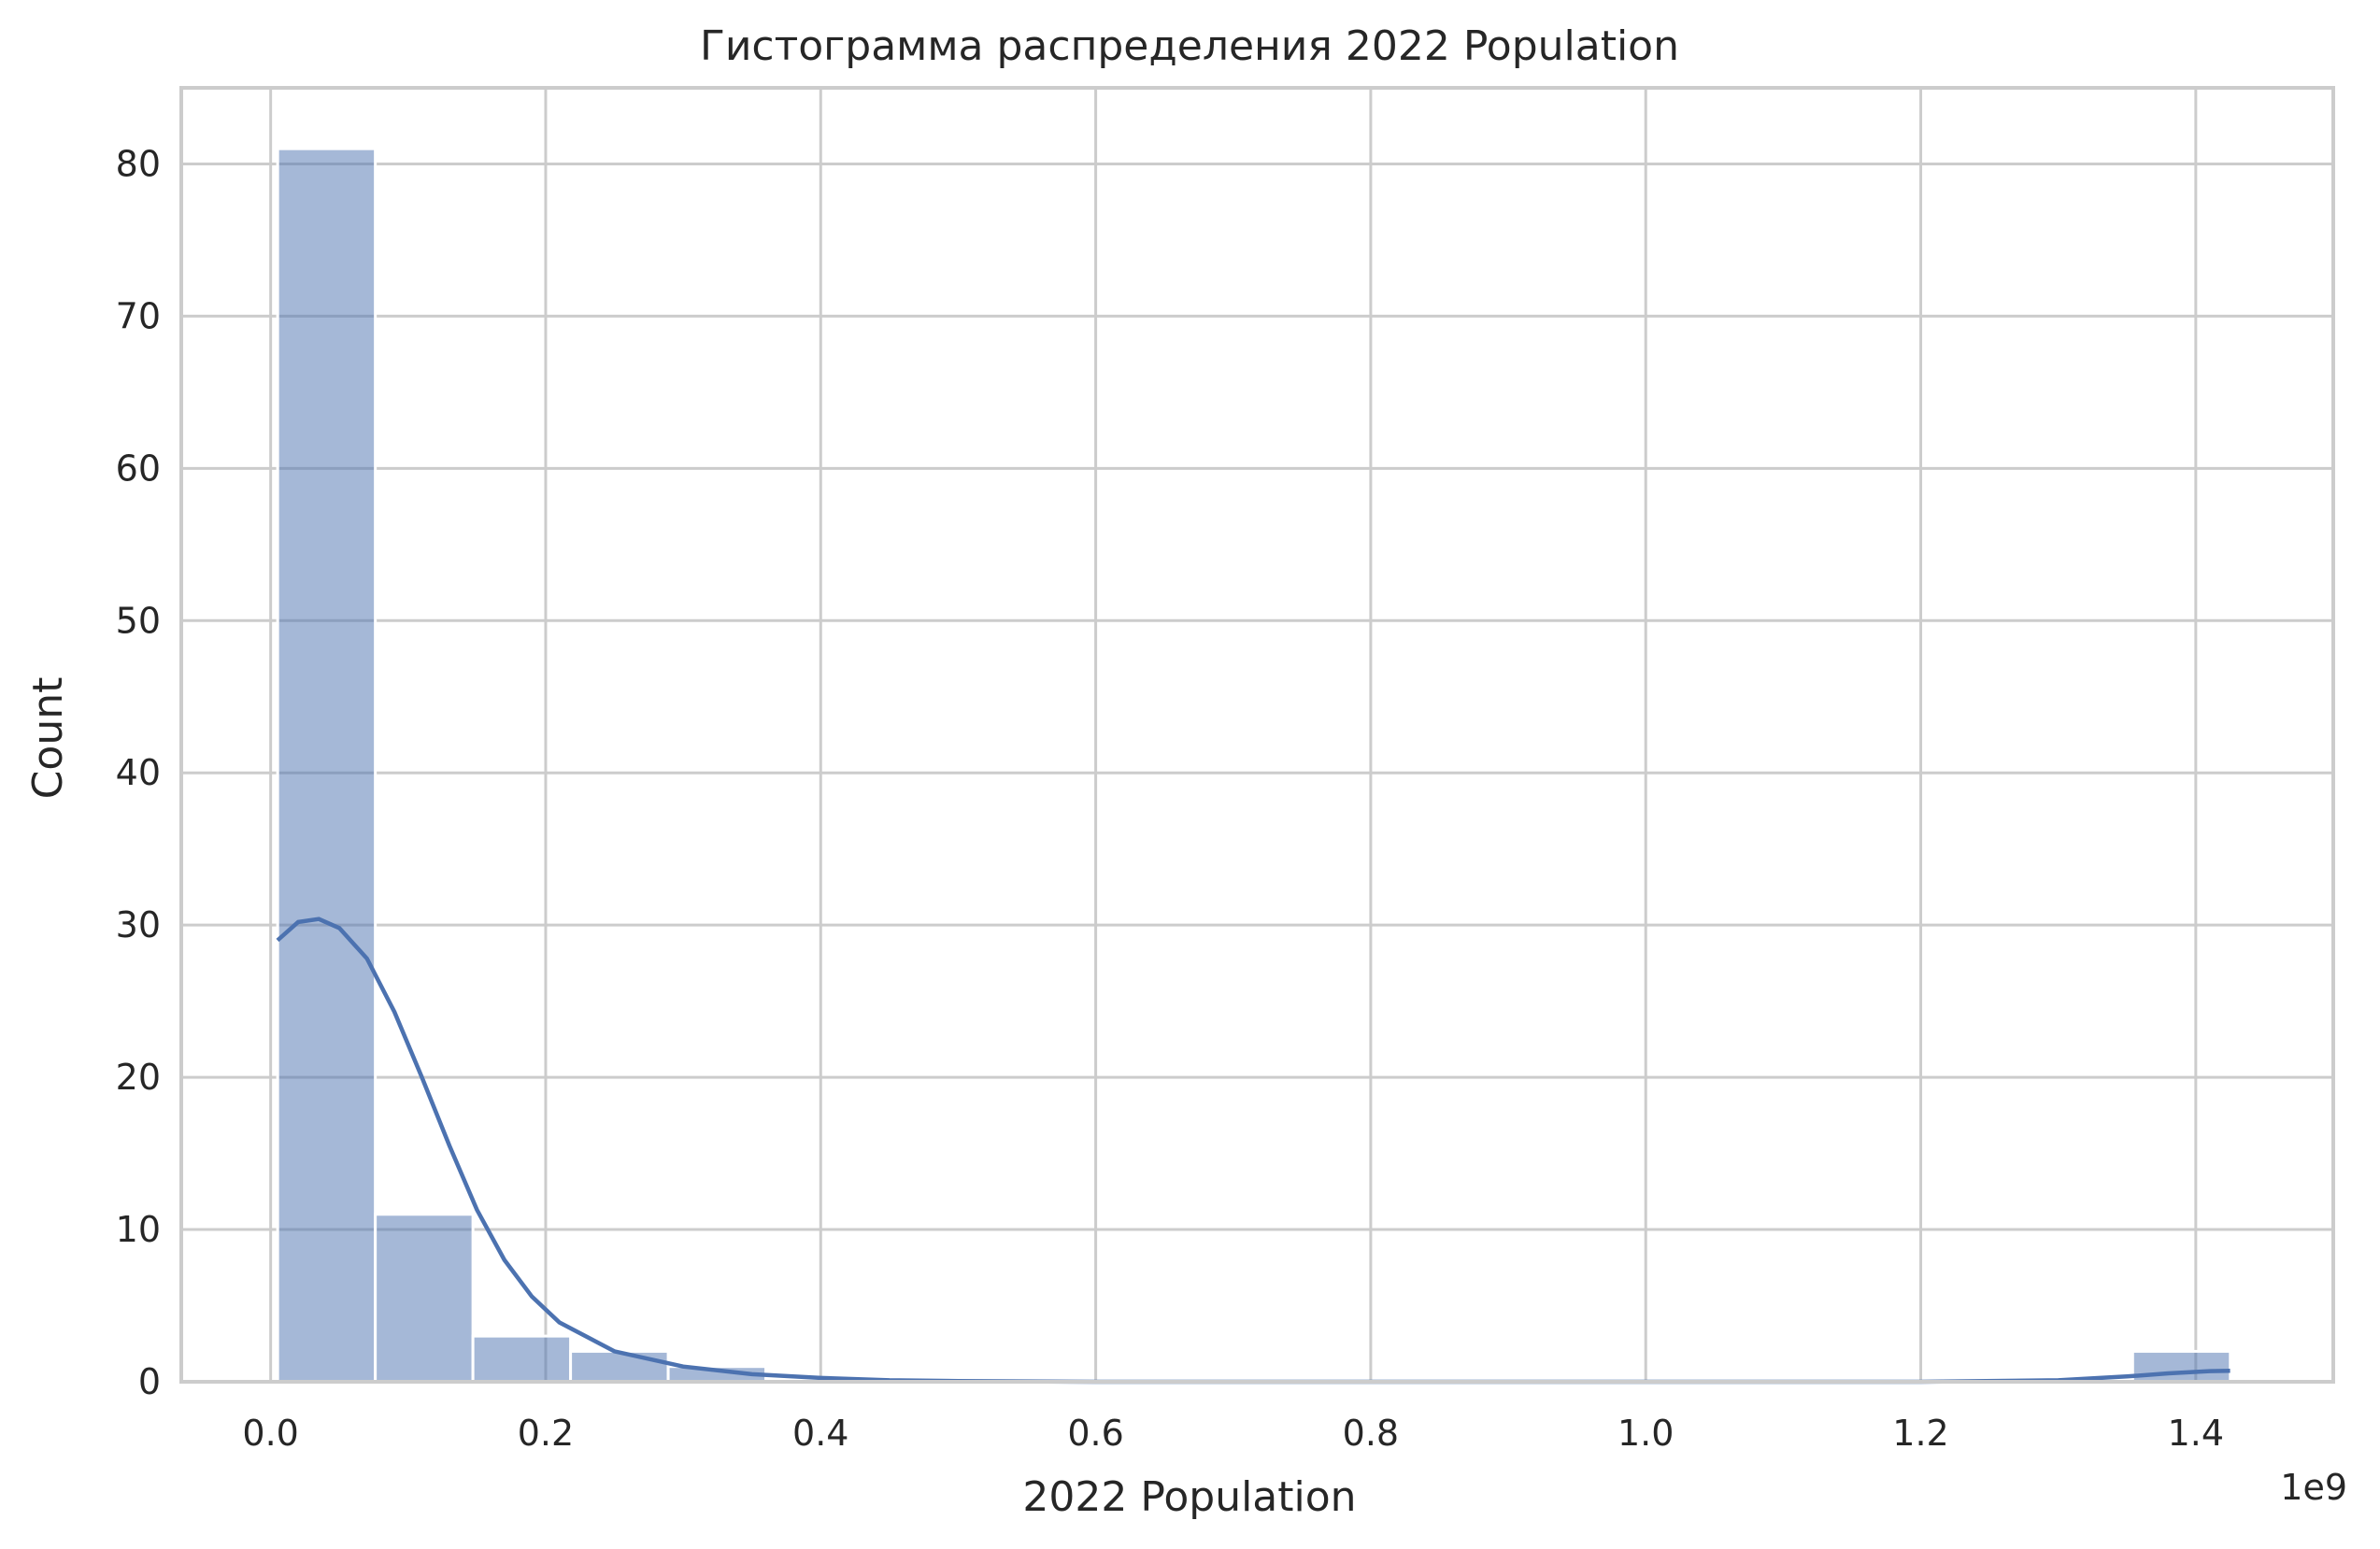  I want to click on y-tick-label: 40, so click(138, 772).